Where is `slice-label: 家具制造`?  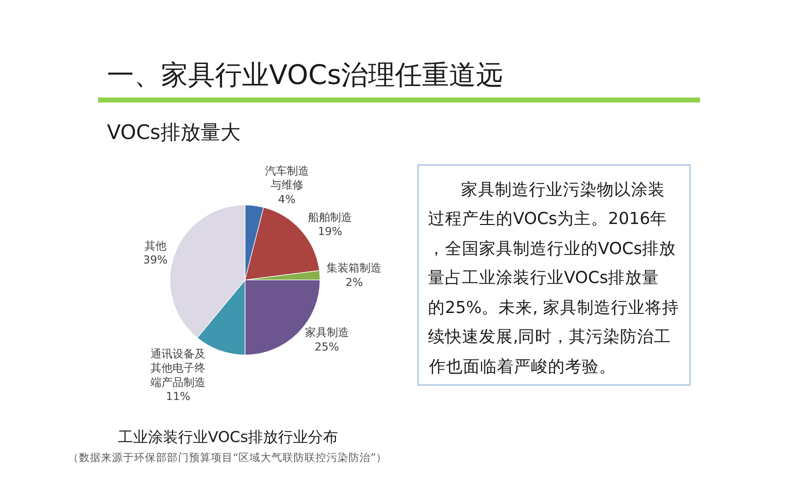
slice-label: 家具制造 is located at coordinates (326, 333).